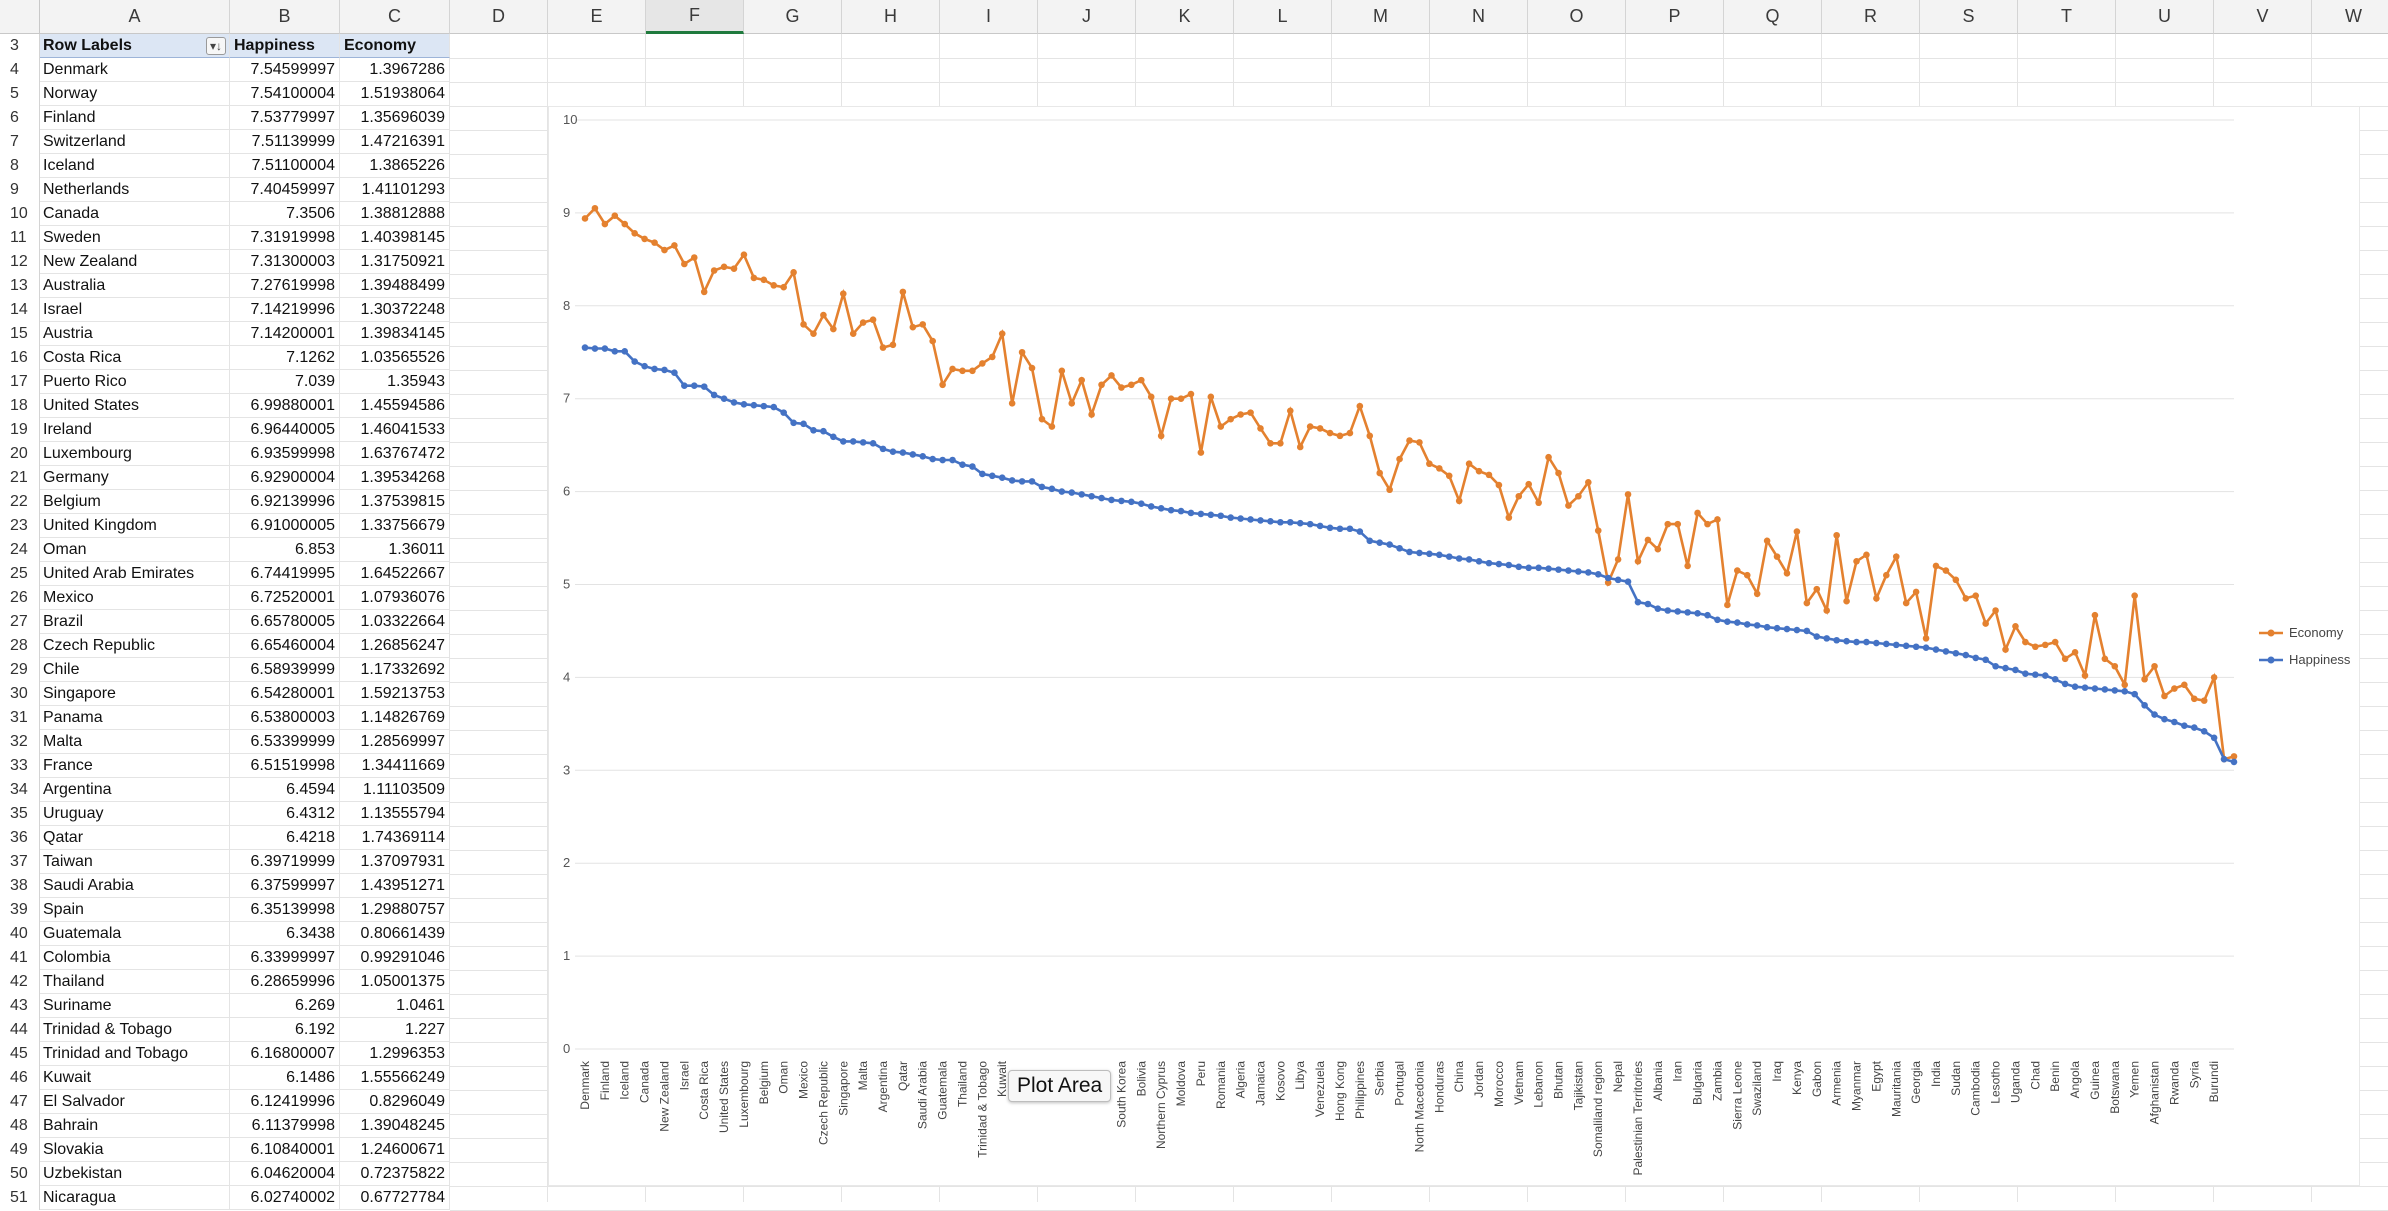  What do you see at coordinates (285, 238) in the screenshot?
I see `cell-happiness: 7.31919998` at bounding box center [285, 238].